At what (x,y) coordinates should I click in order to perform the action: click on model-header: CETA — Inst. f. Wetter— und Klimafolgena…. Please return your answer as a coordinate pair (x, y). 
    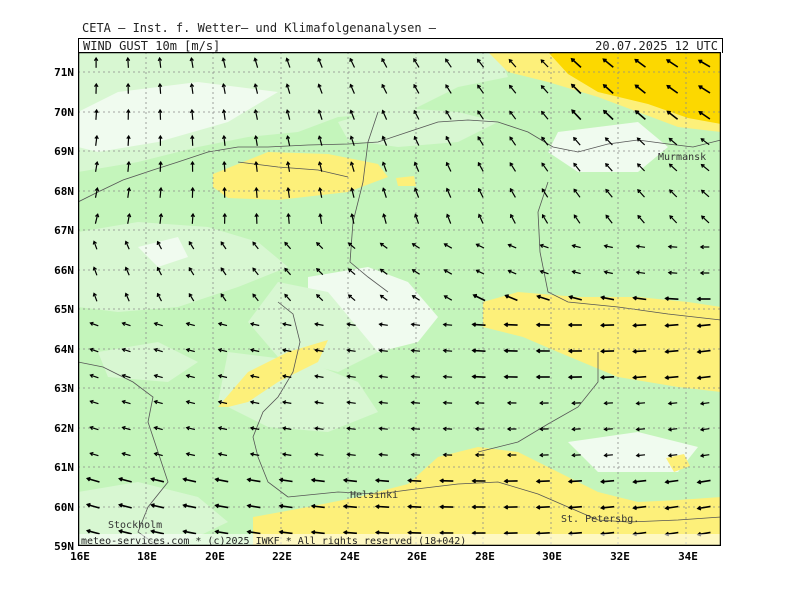
    Looking at the image, I should click on (259, 28).